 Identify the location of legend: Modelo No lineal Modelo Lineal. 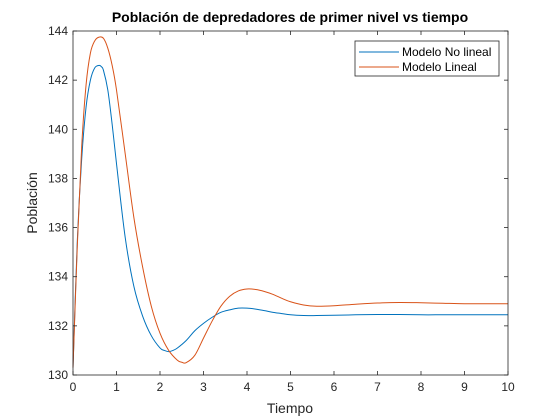
(427, 58).